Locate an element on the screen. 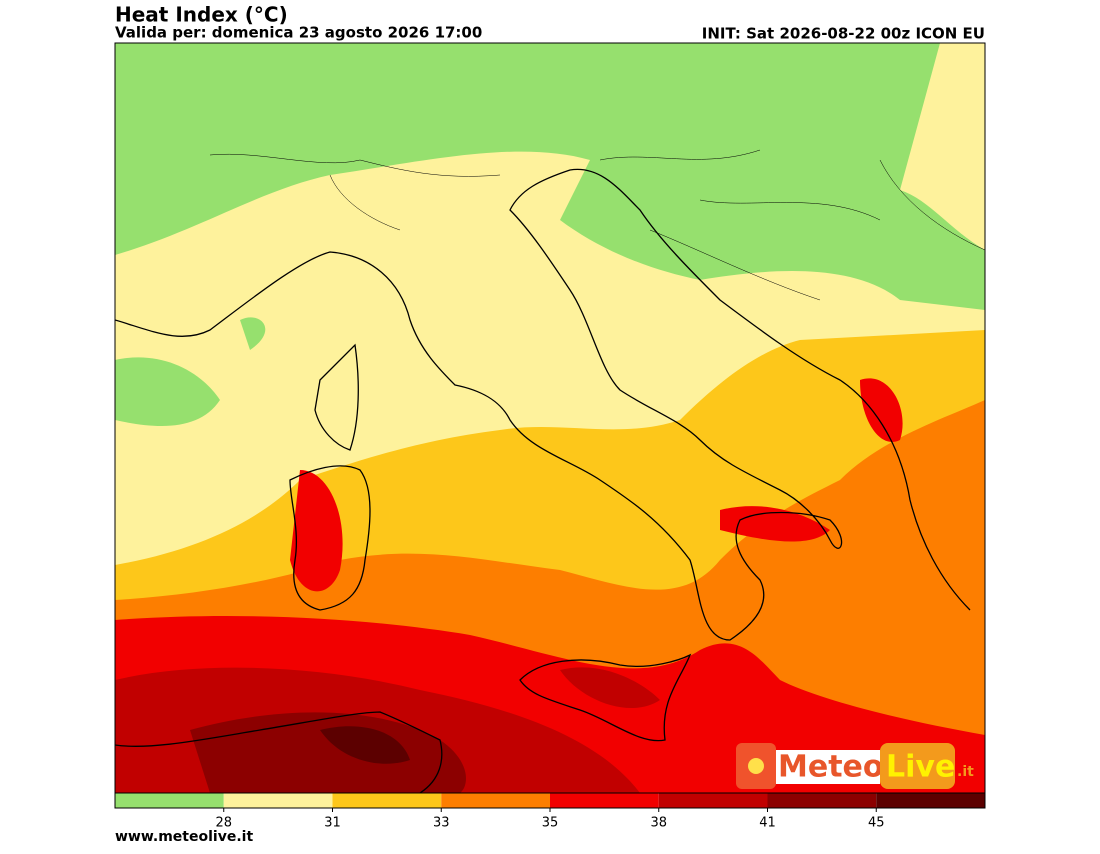  logo-suffix: .it is located at coordinates (965, 772).